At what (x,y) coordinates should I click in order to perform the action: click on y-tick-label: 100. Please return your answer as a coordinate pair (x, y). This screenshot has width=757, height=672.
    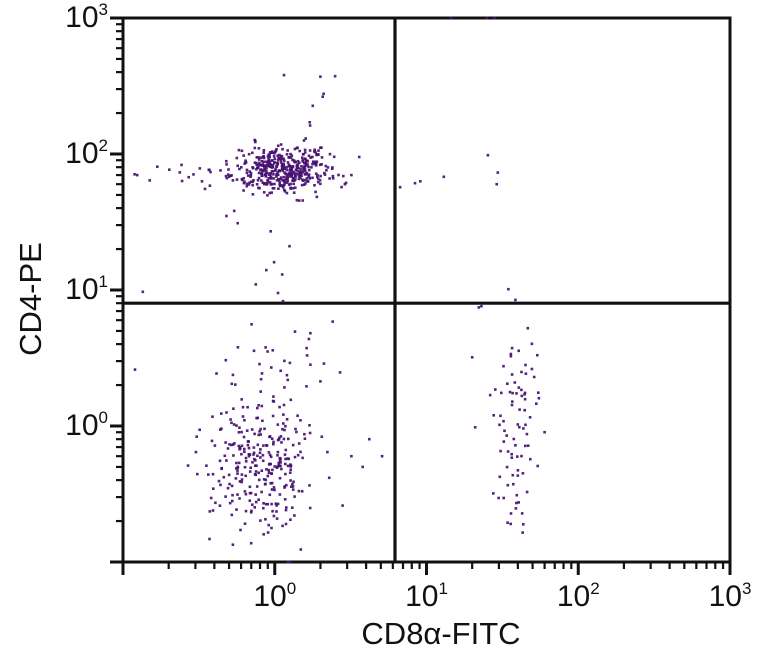
    Looking at the image, I should click on (86, 425).